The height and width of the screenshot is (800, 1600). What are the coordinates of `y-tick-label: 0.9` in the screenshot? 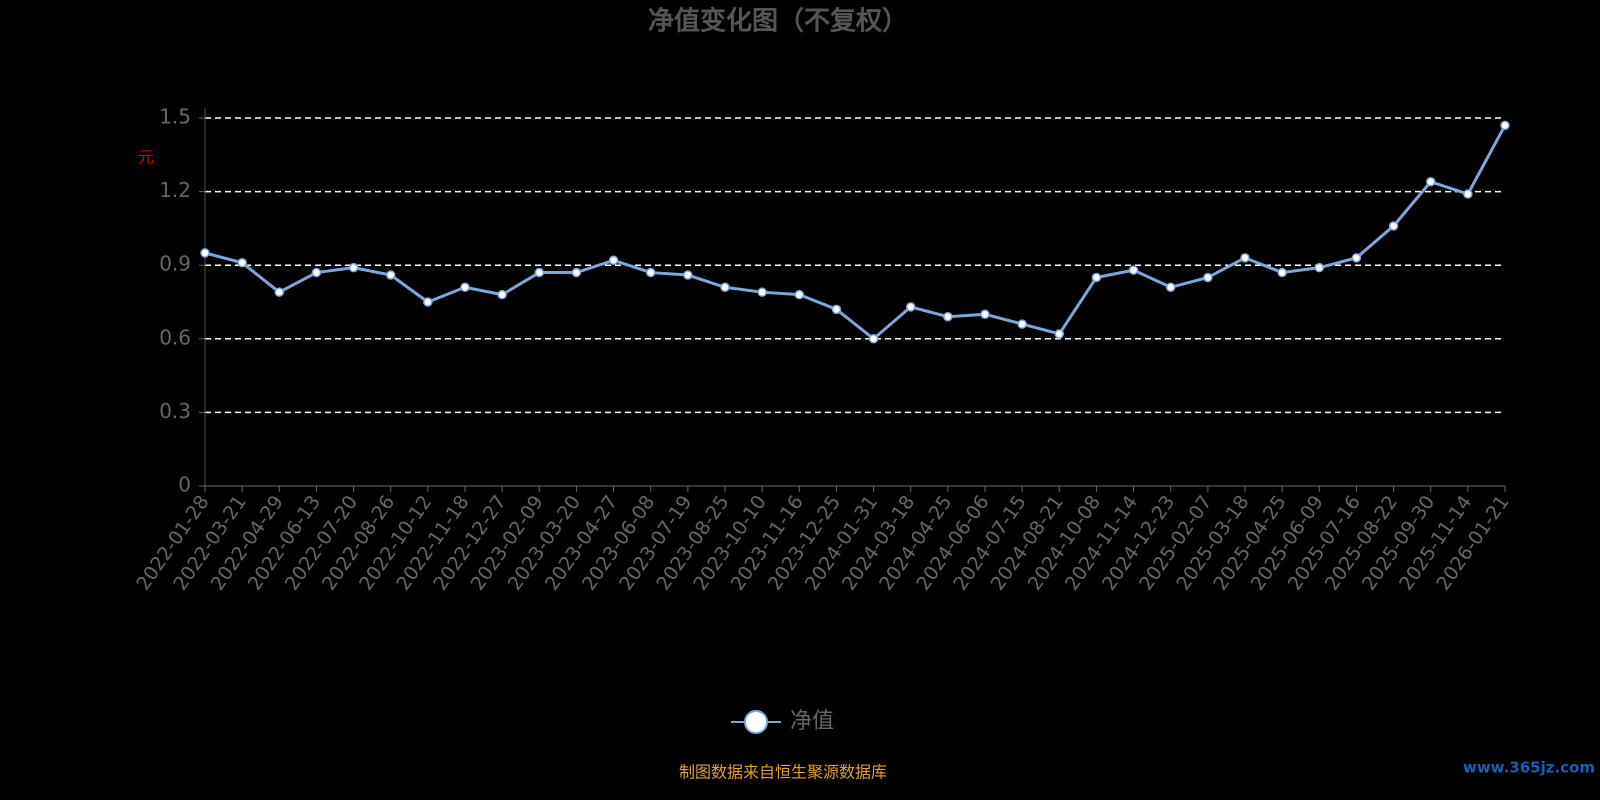 It's located at (175, 264).